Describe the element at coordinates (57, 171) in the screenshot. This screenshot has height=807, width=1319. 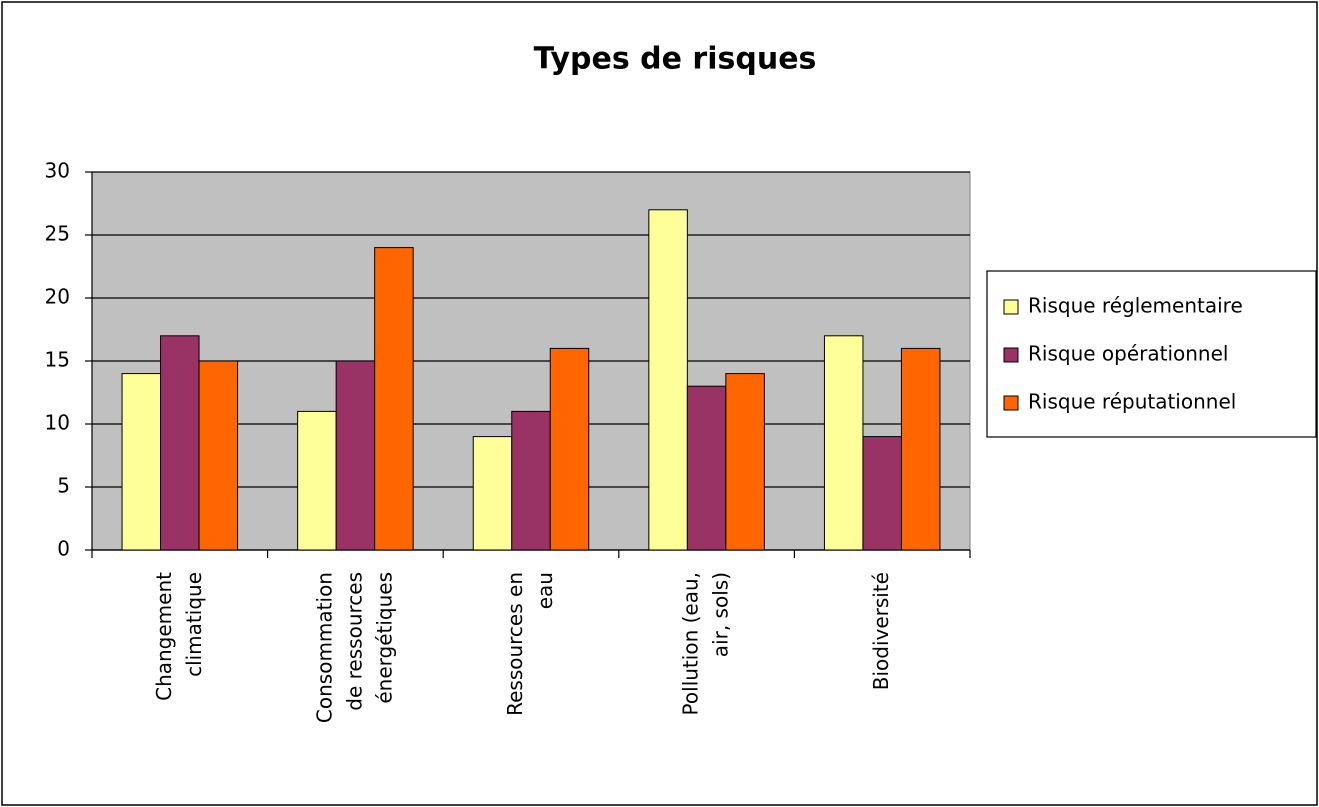
I see `y-tick-label: 30` at that location.